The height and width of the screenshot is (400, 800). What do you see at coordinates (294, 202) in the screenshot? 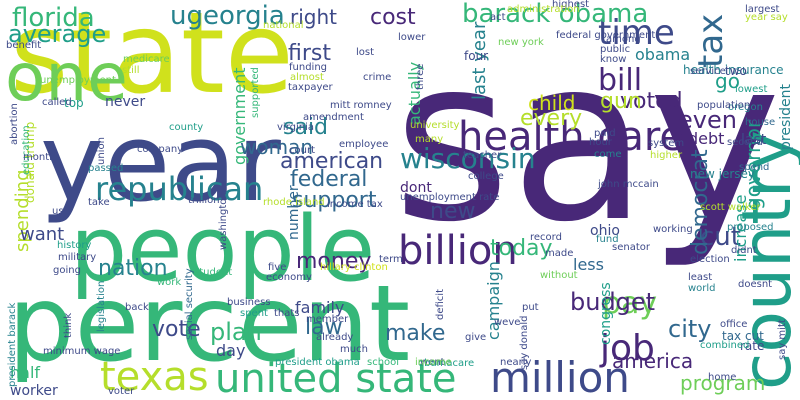
I see `word-117: rhode island` at bounding box center [294, 202].